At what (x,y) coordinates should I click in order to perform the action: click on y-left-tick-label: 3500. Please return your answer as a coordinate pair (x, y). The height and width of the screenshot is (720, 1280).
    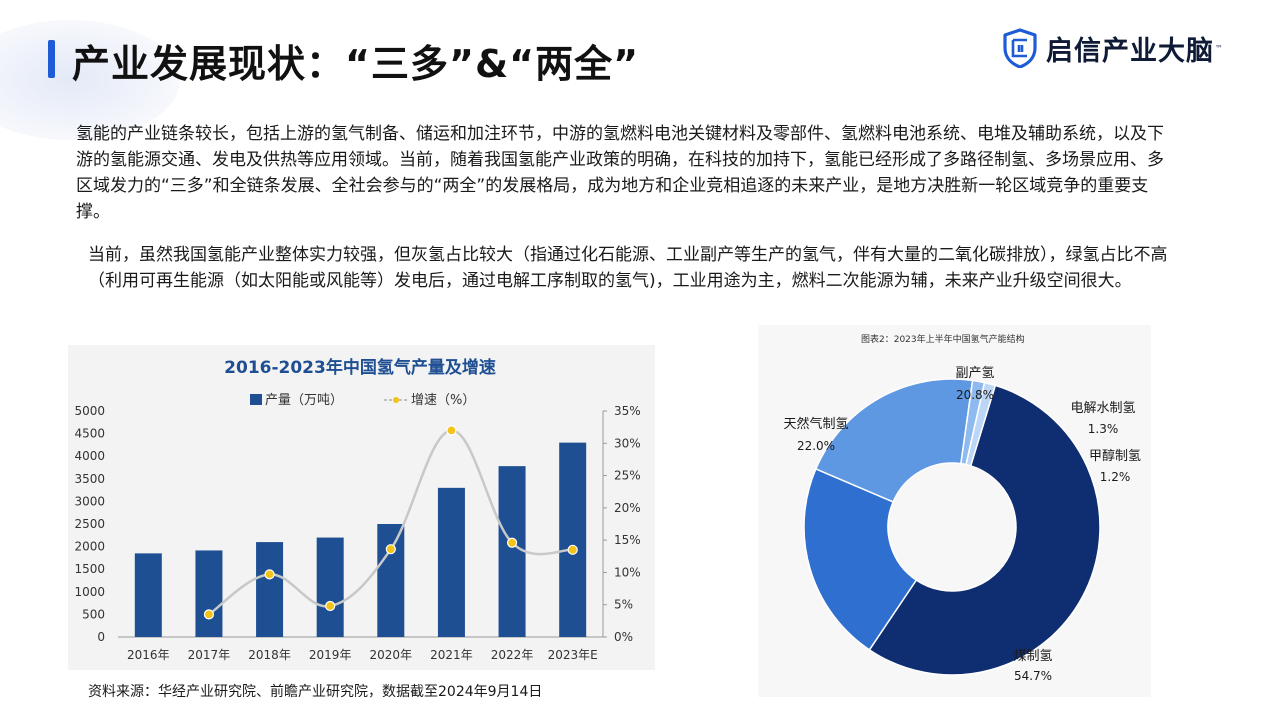
    Looking at the image, I should click on (89, 479).